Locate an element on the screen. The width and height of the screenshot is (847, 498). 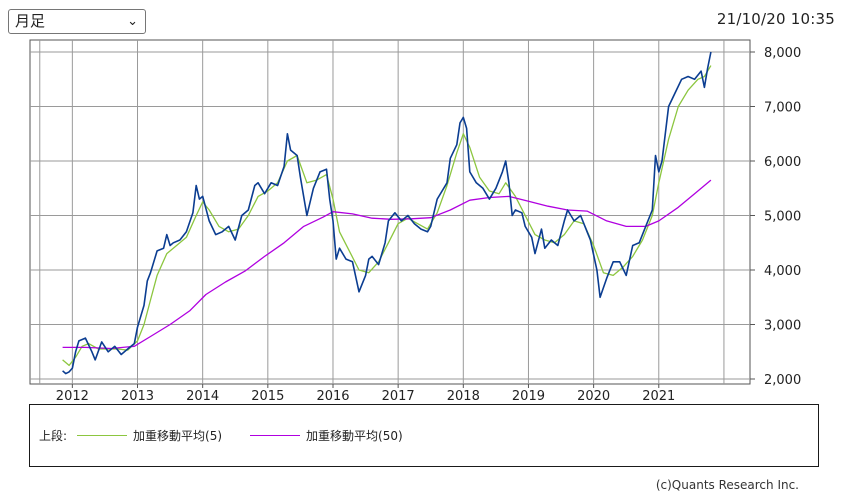
legend-text-ma5: 加重移動平均(5) is located at coordinates (178, 436).